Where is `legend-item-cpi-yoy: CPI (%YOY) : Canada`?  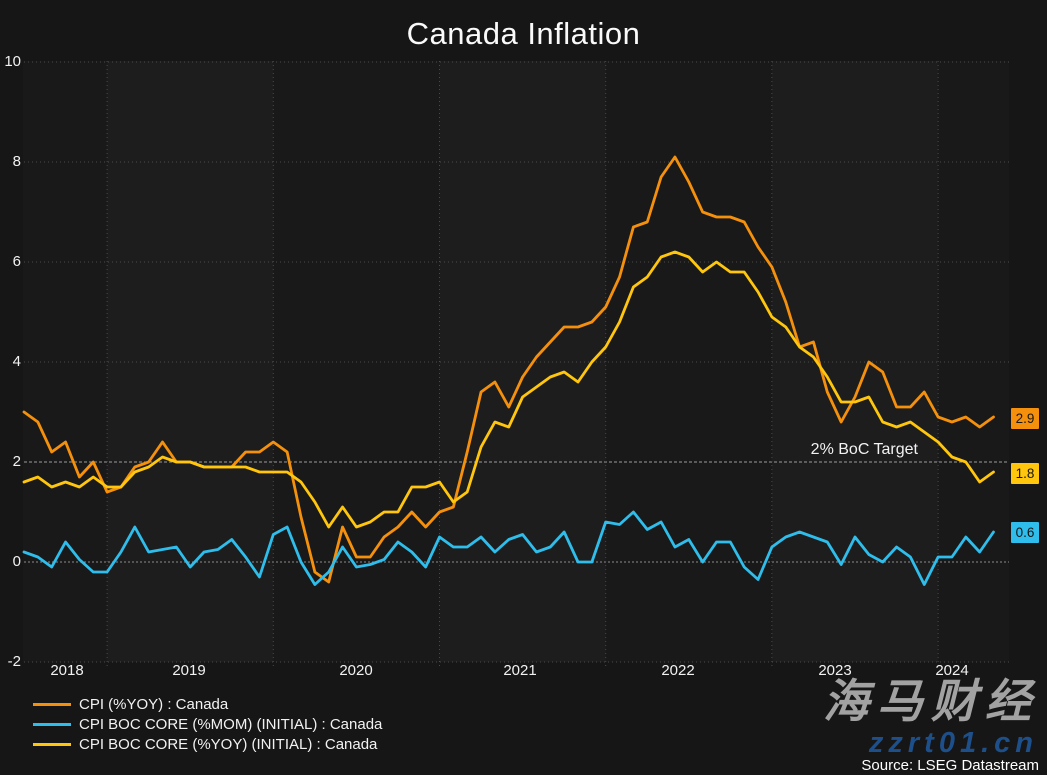 legend-item-cpi-yoy: CPI (%YOY) : Canada is located at coordinates (207, 704).